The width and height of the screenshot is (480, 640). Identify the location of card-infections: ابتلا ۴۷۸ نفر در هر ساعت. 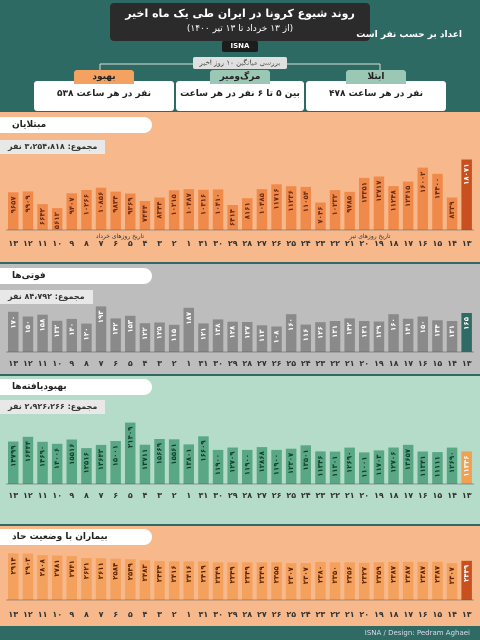
(376, 90).